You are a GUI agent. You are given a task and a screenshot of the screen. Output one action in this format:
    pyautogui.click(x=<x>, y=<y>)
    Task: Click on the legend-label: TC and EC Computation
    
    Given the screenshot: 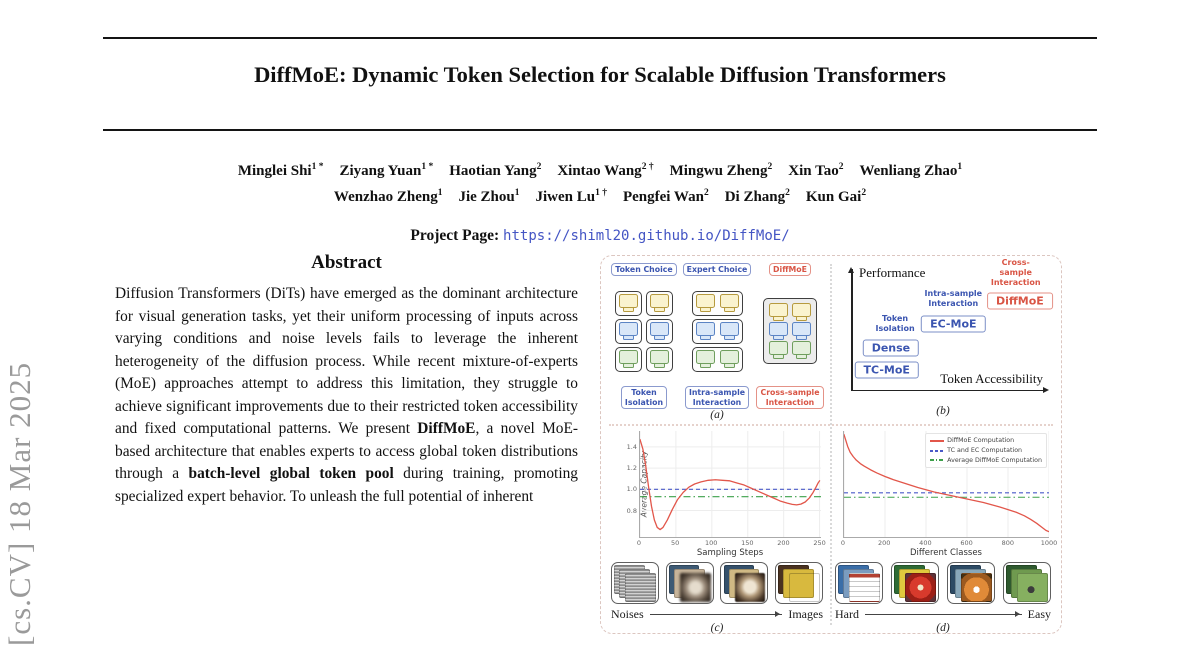 What is the action you would take?
    pyautogui.click(x=985, y=450)
    